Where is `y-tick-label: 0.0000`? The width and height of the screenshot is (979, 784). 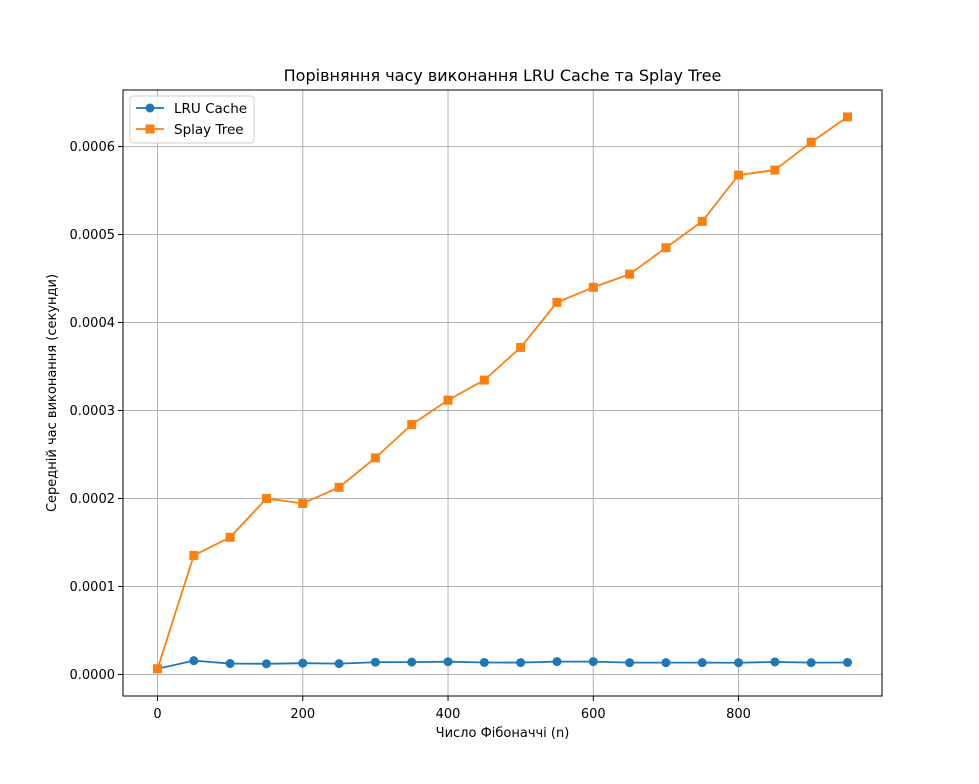
y-tick-label: 0.0000 is located at coordinates (93, 675).